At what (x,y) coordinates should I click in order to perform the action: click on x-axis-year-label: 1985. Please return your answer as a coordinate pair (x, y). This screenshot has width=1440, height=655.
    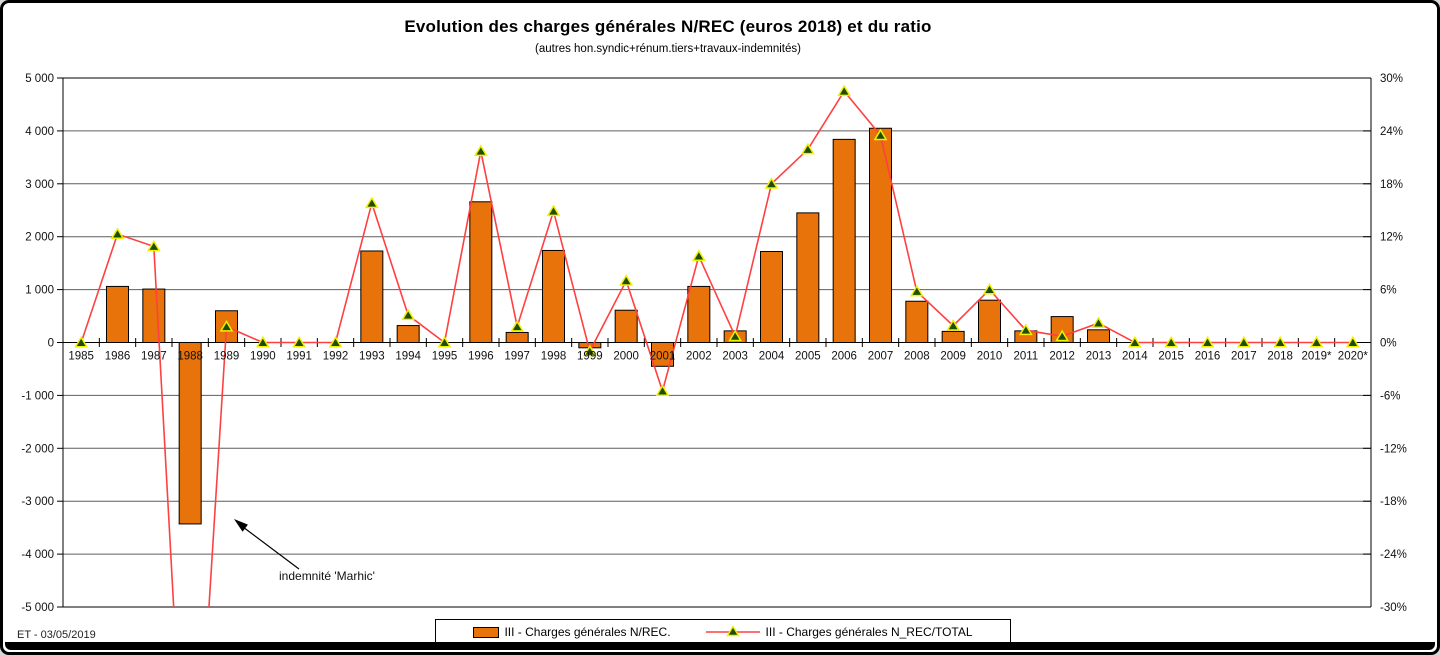
    Looking at the image, I should click on (81, 357).